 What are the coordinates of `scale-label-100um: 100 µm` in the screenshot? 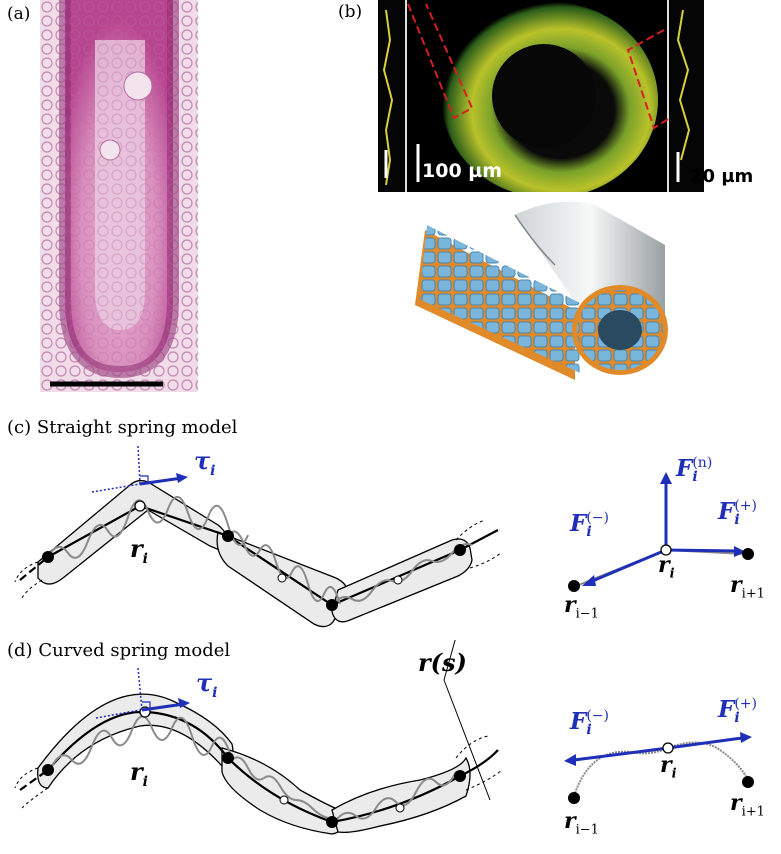 It's located at (462, 171).